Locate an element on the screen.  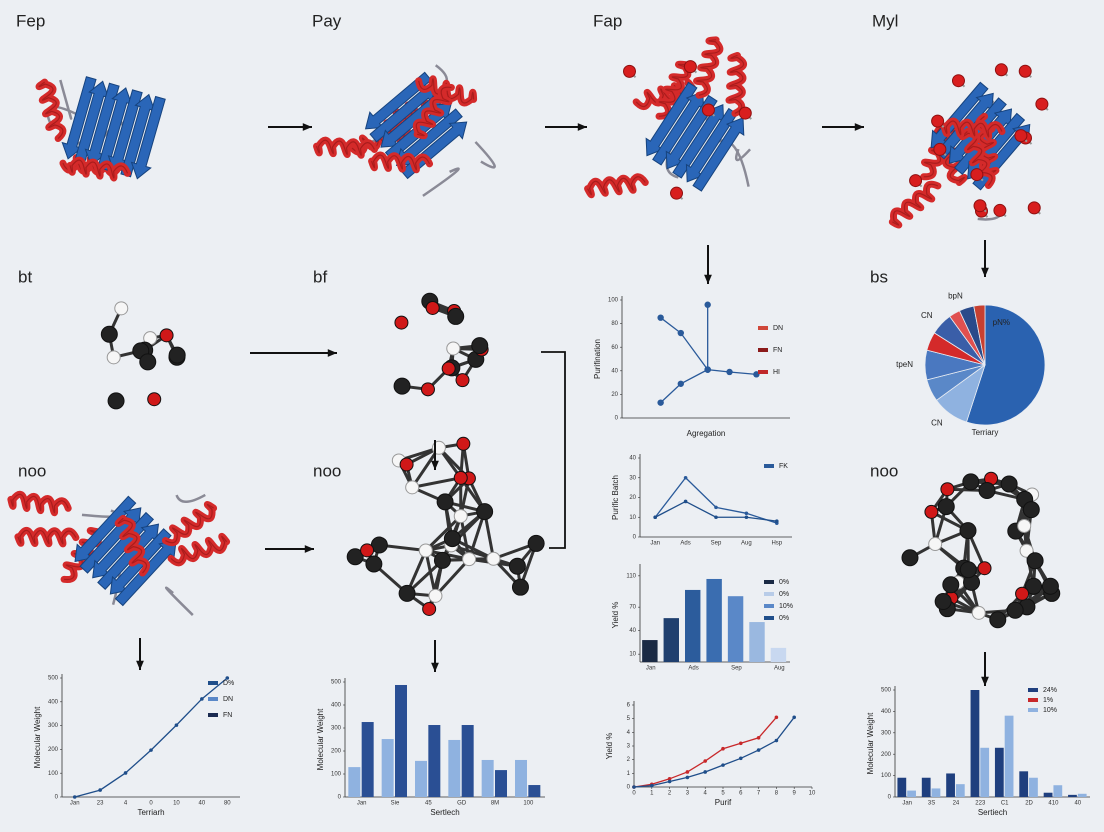
y-tick-label: 4 is located at coordinates (629, 733).